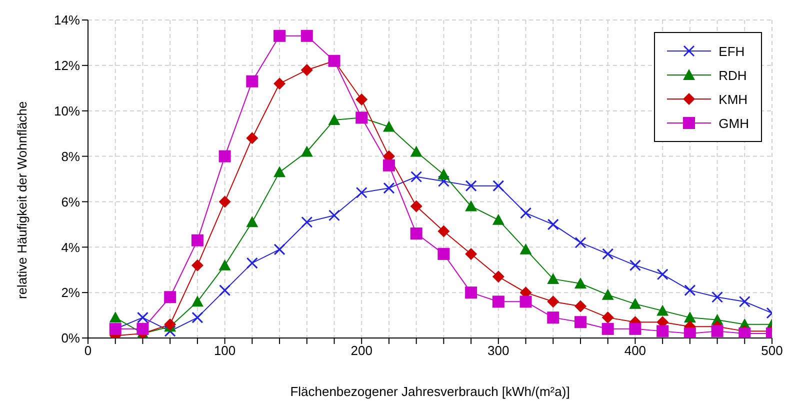  I want to click on x-axis-title: Flächenbezogener Jahresverbrauch [kWh/(m²a)], so click(430, 391).